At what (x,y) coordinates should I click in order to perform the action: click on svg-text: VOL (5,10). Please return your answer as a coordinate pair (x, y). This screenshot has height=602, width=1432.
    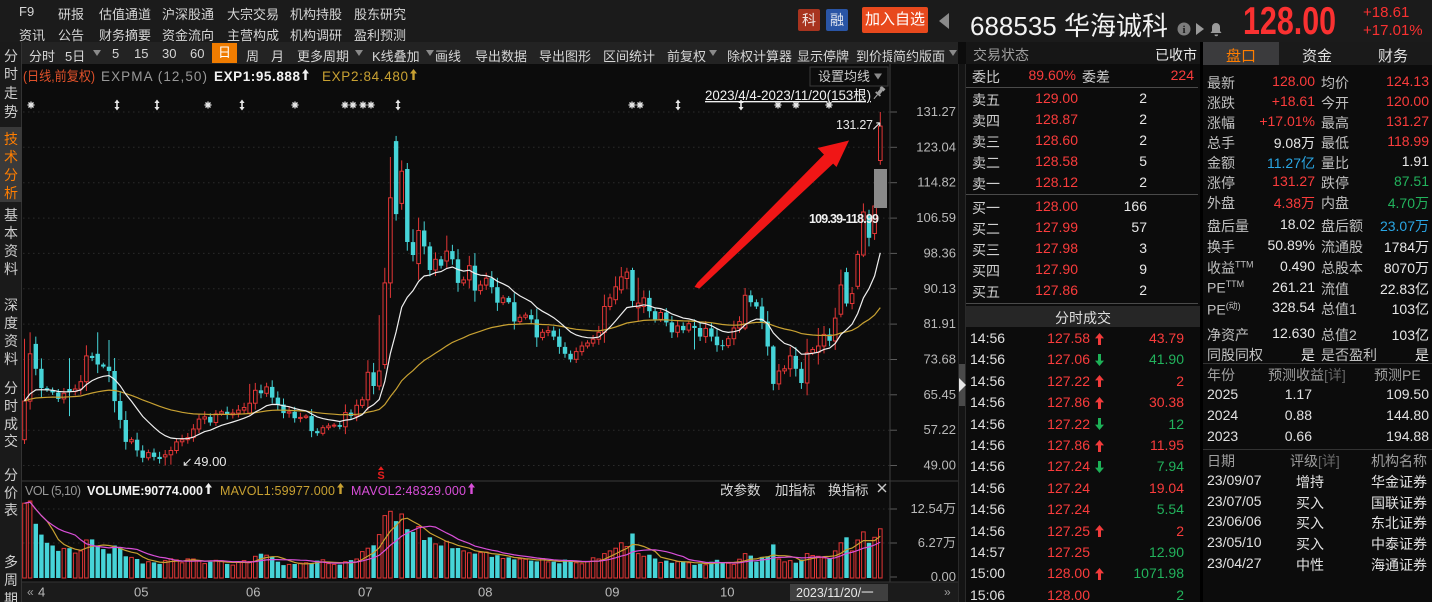
    Looking at the image, I should click on (53, 491).